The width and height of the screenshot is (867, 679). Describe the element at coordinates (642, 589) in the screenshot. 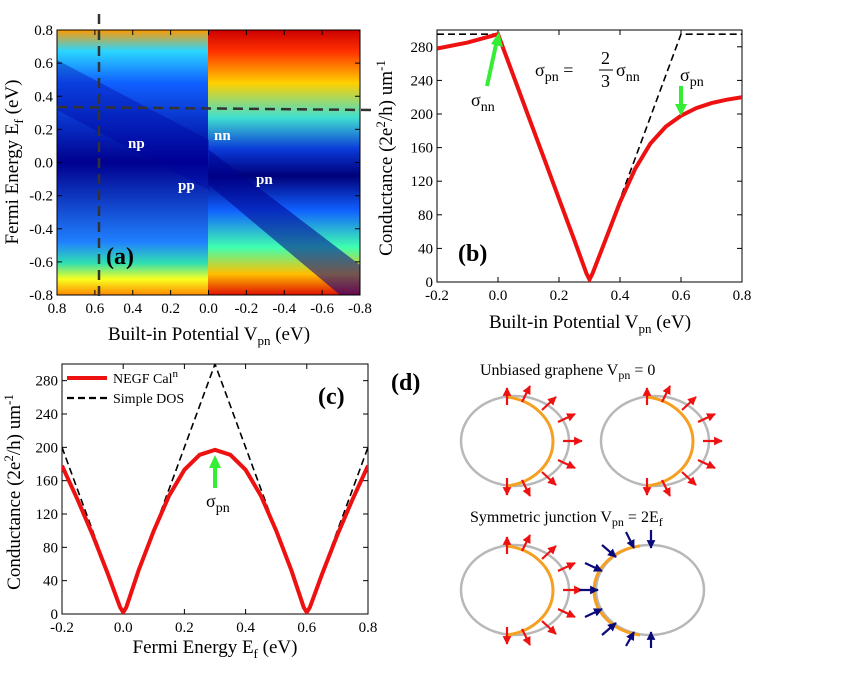

I see `cone-bottom-right` at that location.